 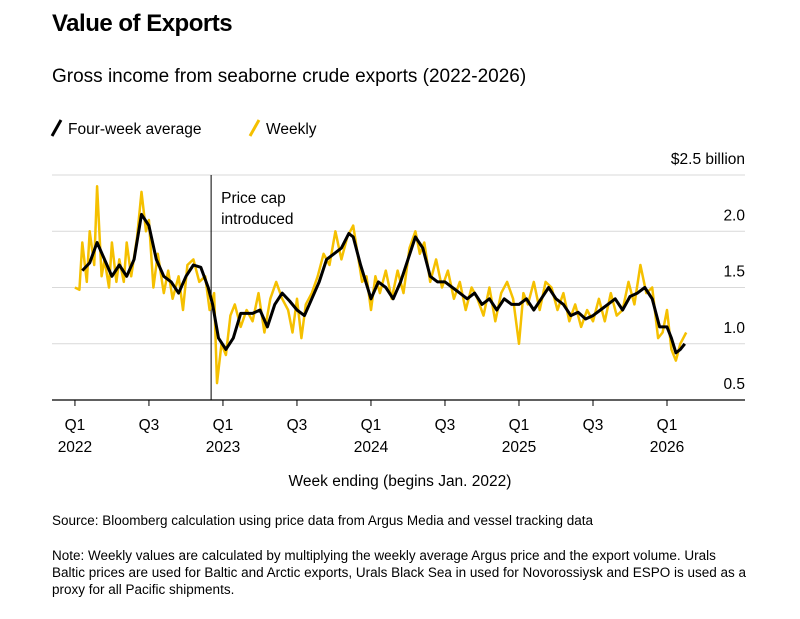 I want to click on annotation-text: introduced, so click(x=257, y=219).